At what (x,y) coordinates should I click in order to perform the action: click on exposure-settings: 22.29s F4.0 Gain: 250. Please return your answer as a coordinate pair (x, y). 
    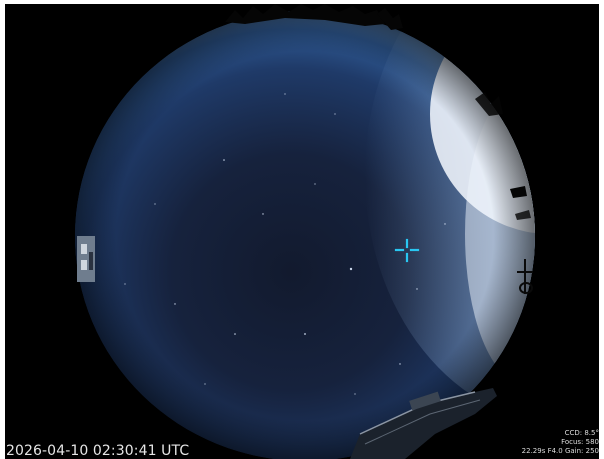
    Looking at the image, I should click on (560, 451).